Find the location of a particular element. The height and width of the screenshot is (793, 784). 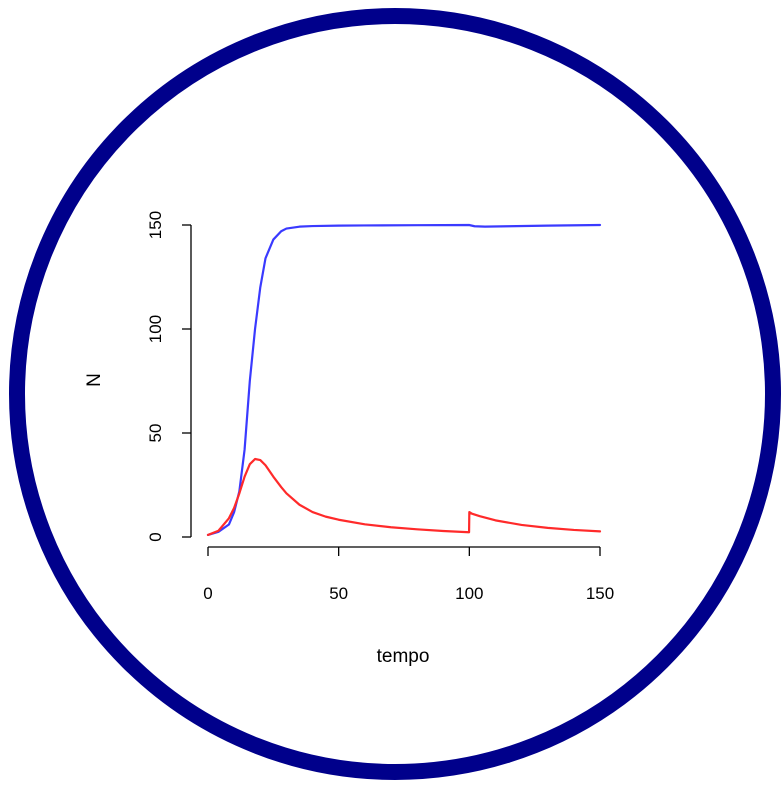

y-axis-label: N is located at coordinates (94, 380).